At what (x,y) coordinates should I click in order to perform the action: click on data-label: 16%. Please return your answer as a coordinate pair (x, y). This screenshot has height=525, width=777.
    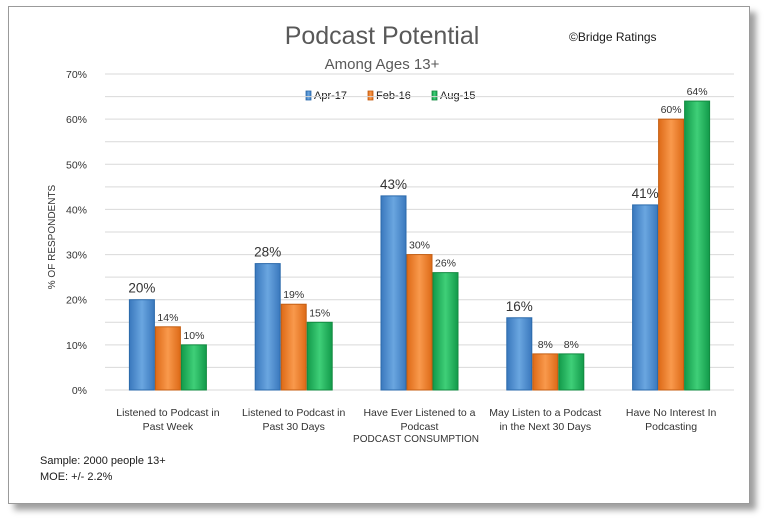
    Looking at the image, I should click on (519, 306).